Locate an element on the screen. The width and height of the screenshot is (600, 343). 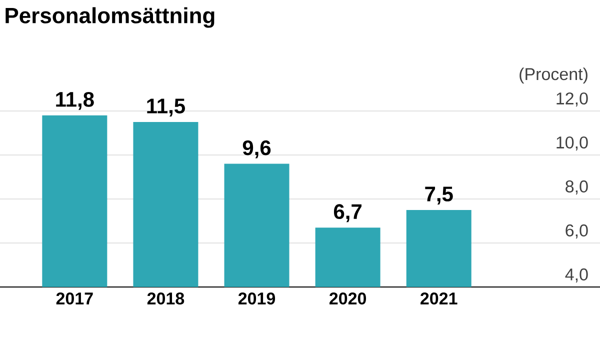
x-tick-label: 2018 is located at coordinates (165, 298).